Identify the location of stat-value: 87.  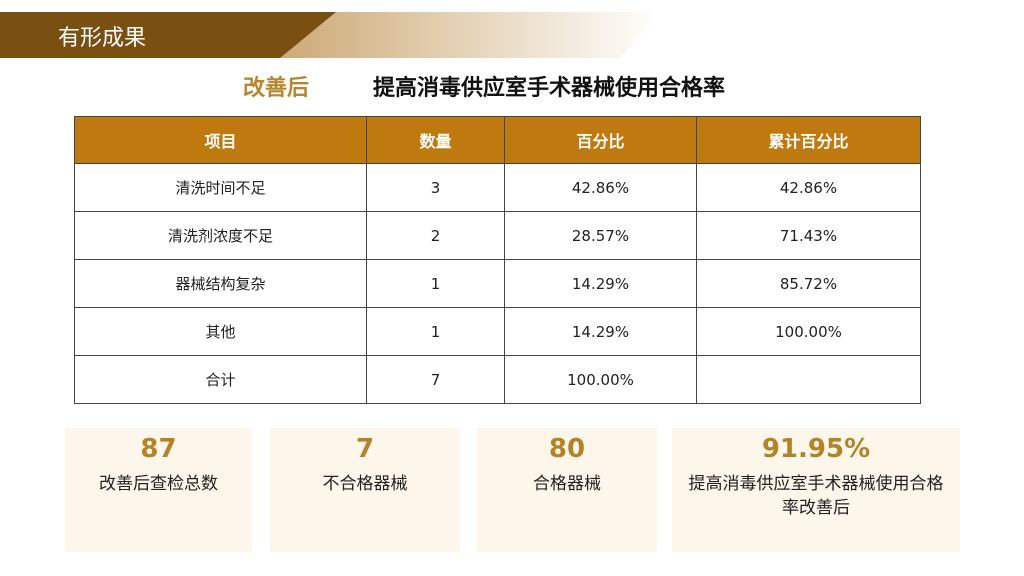
(158, 449).